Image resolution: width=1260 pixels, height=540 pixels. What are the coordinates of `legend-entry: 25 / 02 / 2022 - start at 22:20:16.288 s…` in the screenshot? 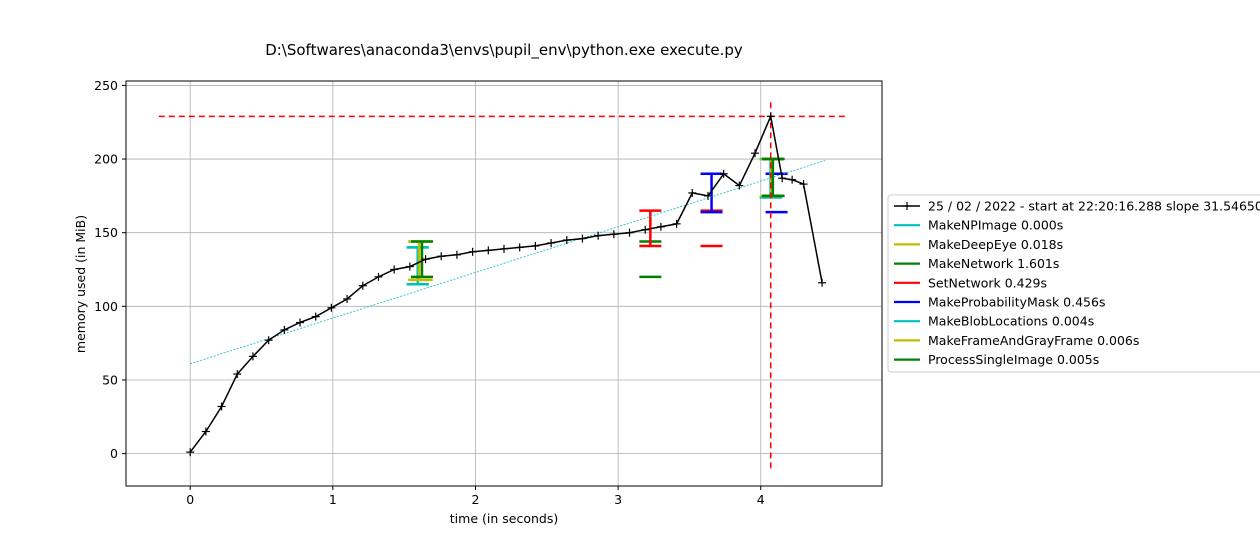 It's located at (1077, 206).